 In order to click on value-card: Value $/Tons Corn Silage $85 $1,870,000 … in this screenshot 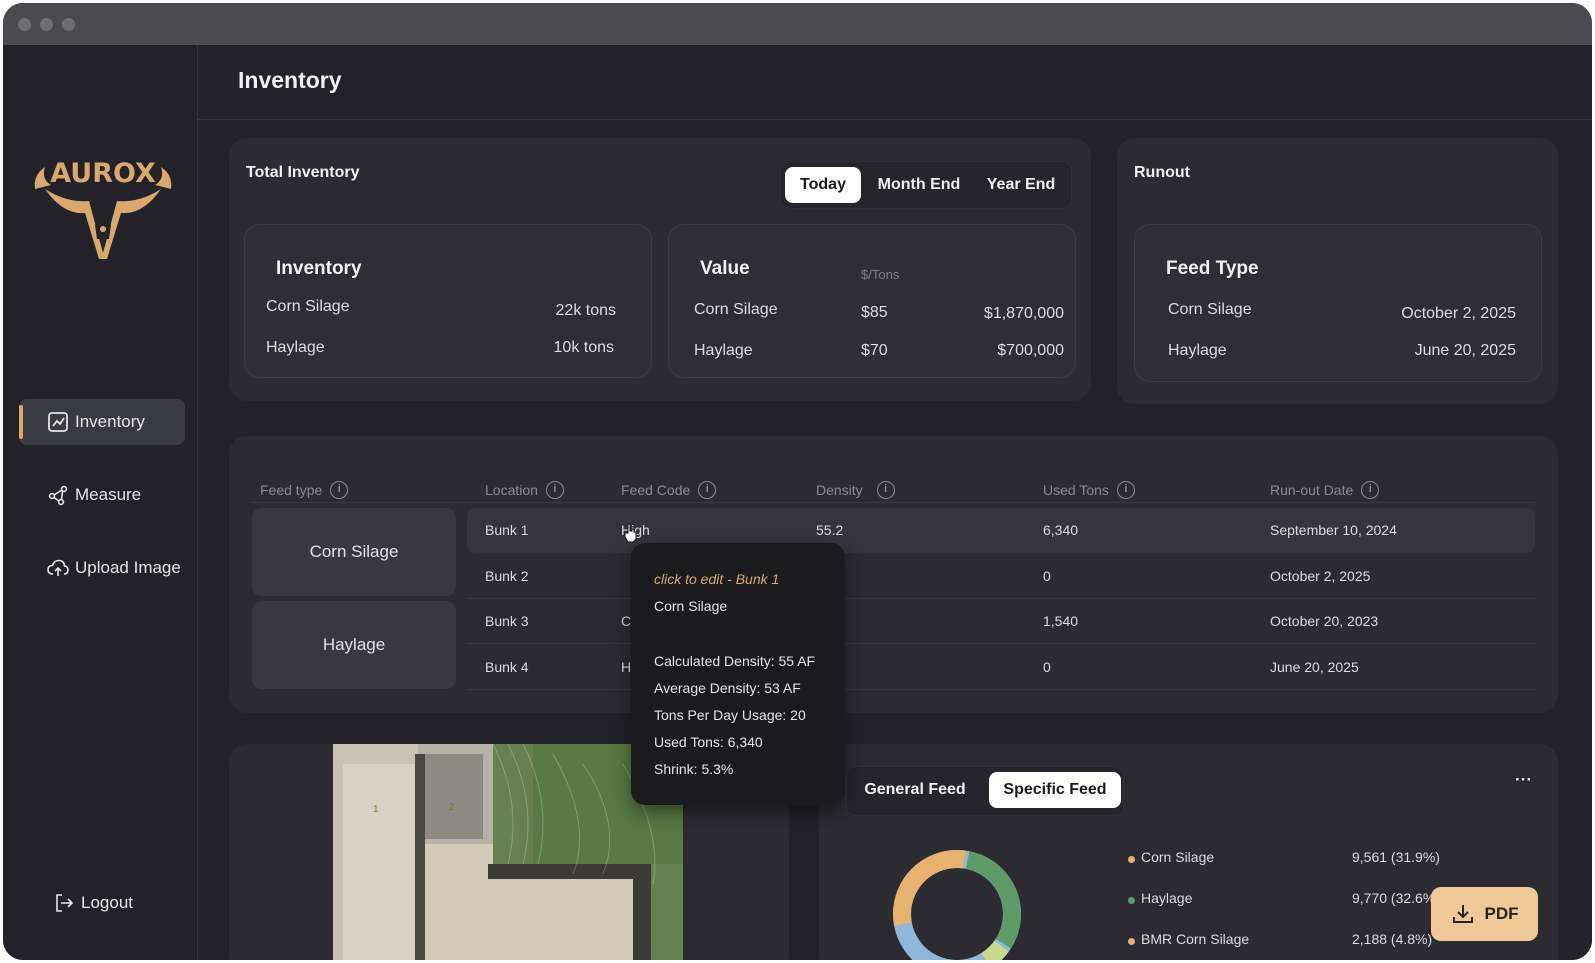, I will do `click(872, 301)`.